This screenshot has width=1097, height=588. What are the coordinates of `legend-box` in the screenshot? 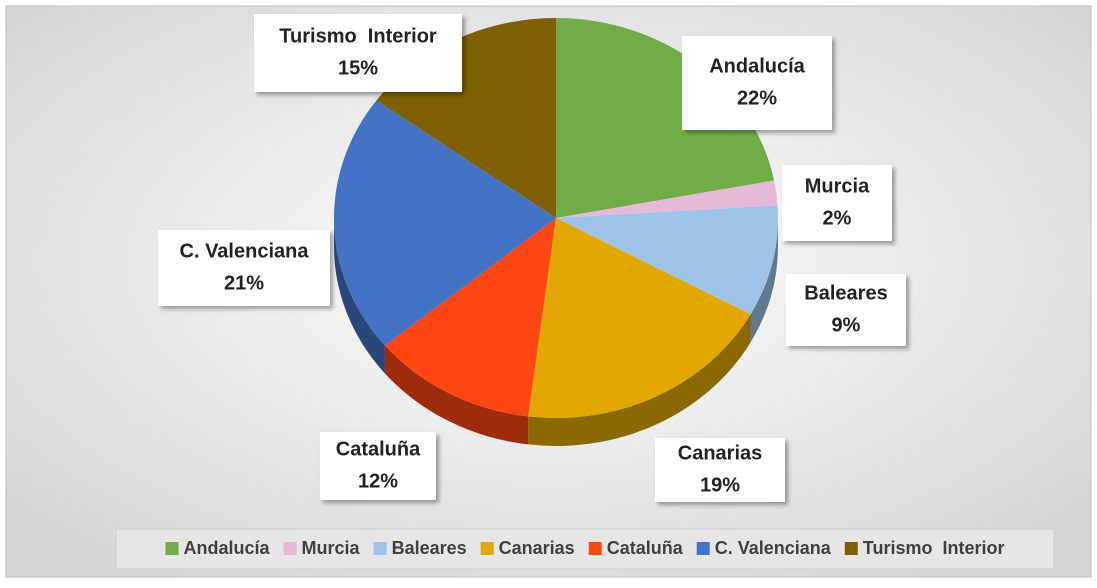 It's located at (585, 549).